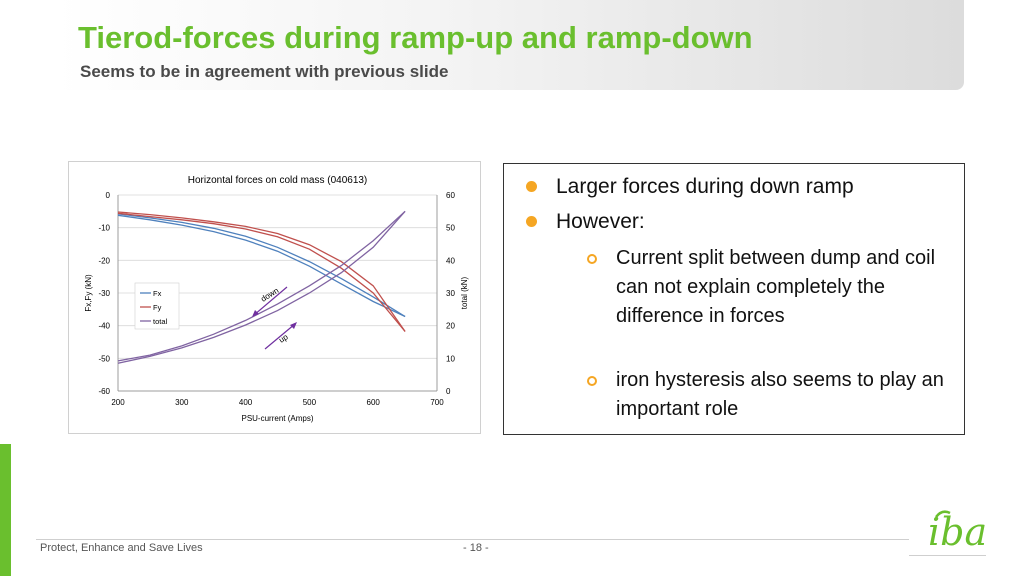 Image resolution: width=1024 pixels, height=576 pixels. Describe the element at coordinates (450, 293) in the screenshot. I see `y2-tick-label: 30` at that location.